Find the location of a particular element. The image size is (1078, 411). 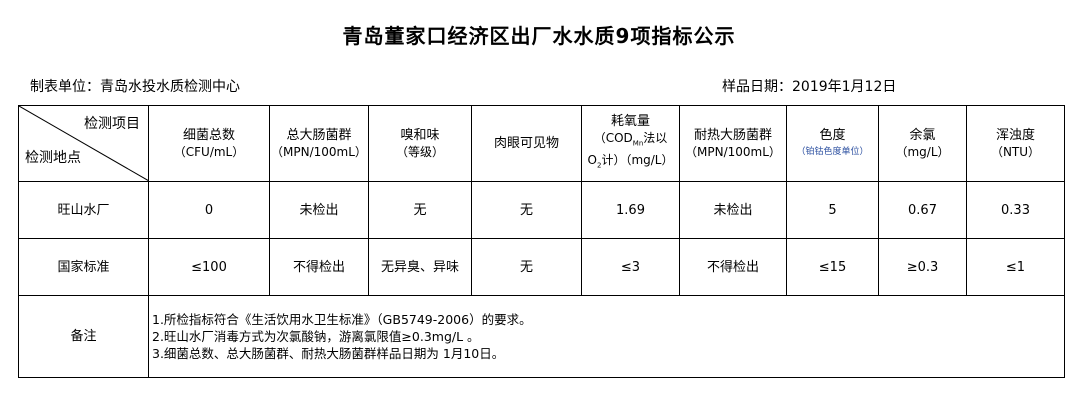

col-unit: （CODMn法以 is located at coordinates (630, 141).